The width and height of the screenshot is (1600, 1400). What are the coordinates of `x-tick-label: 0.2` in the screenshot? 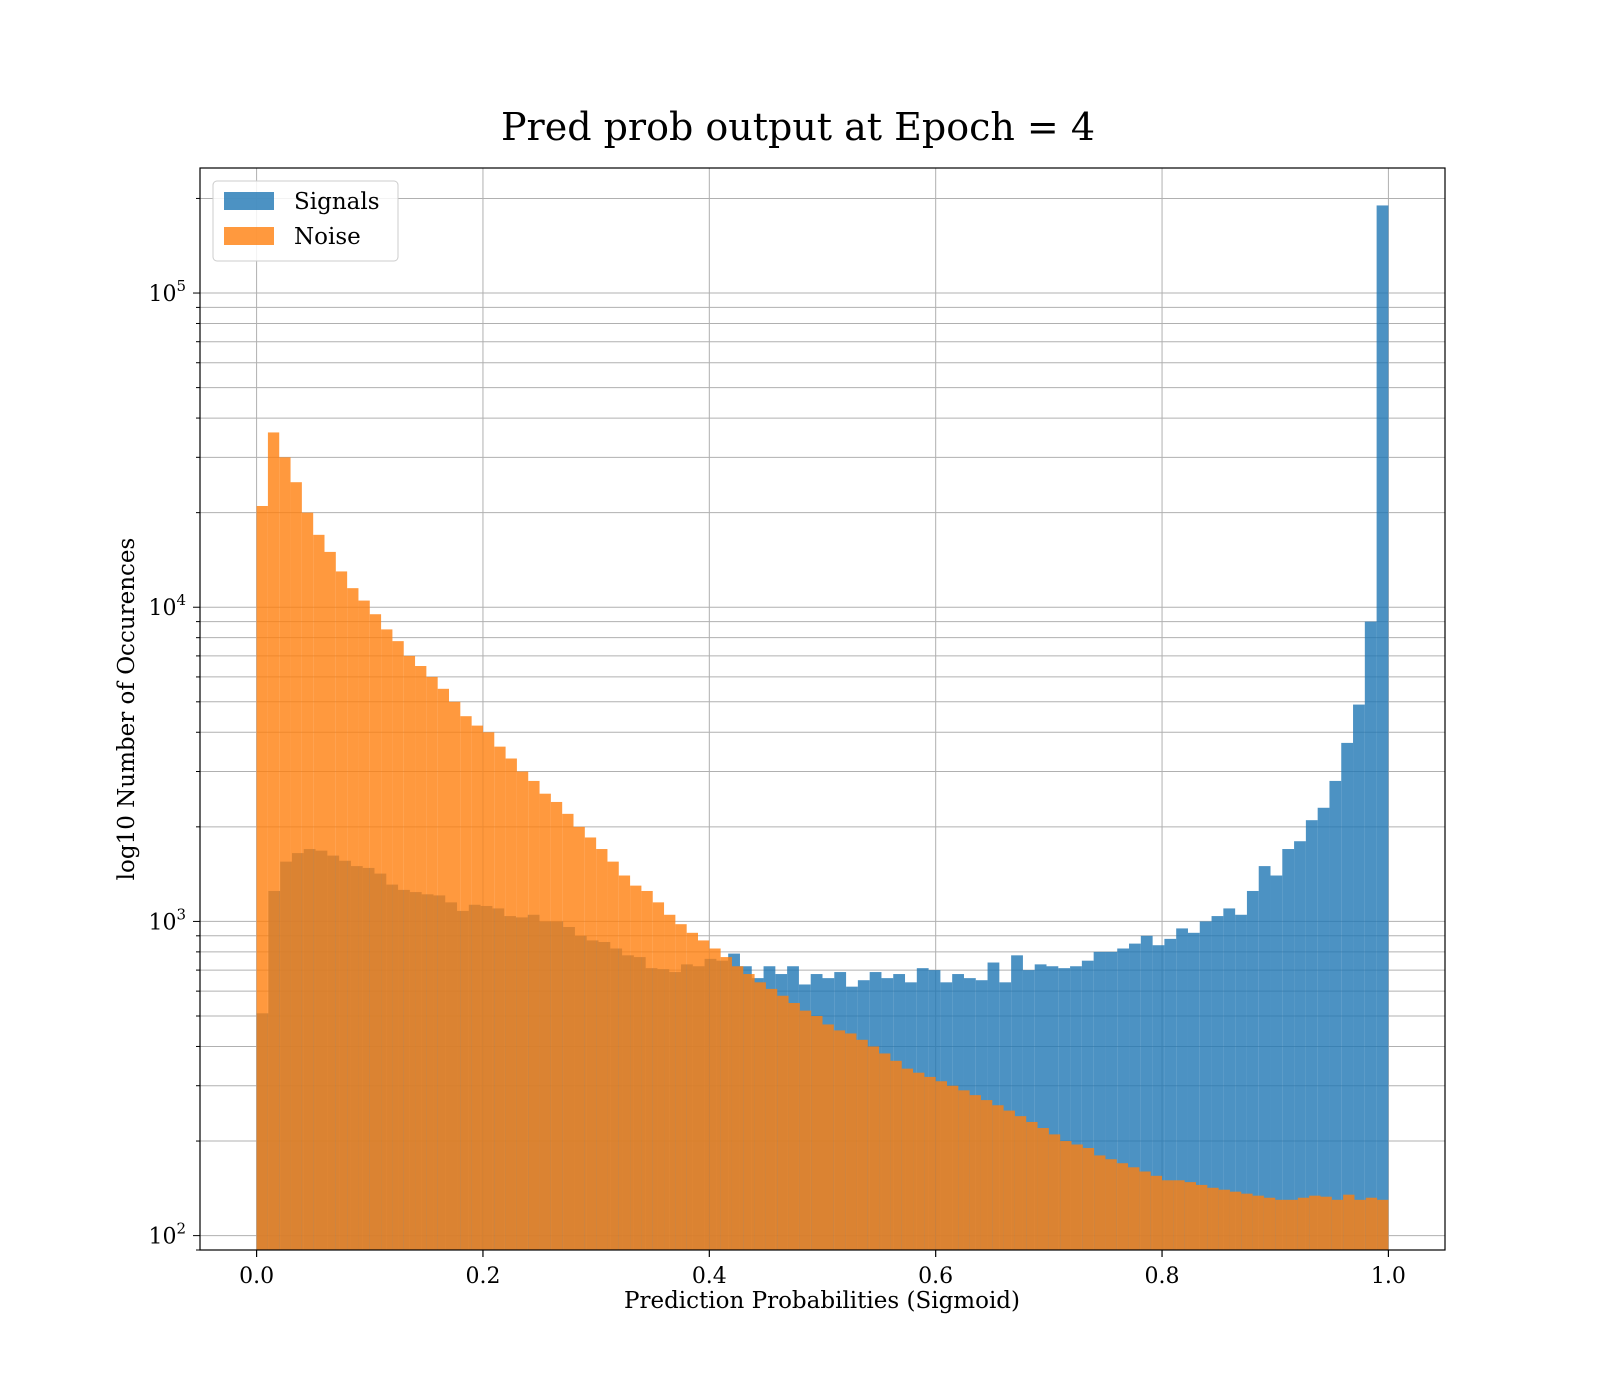 It's located at (482, 1276).